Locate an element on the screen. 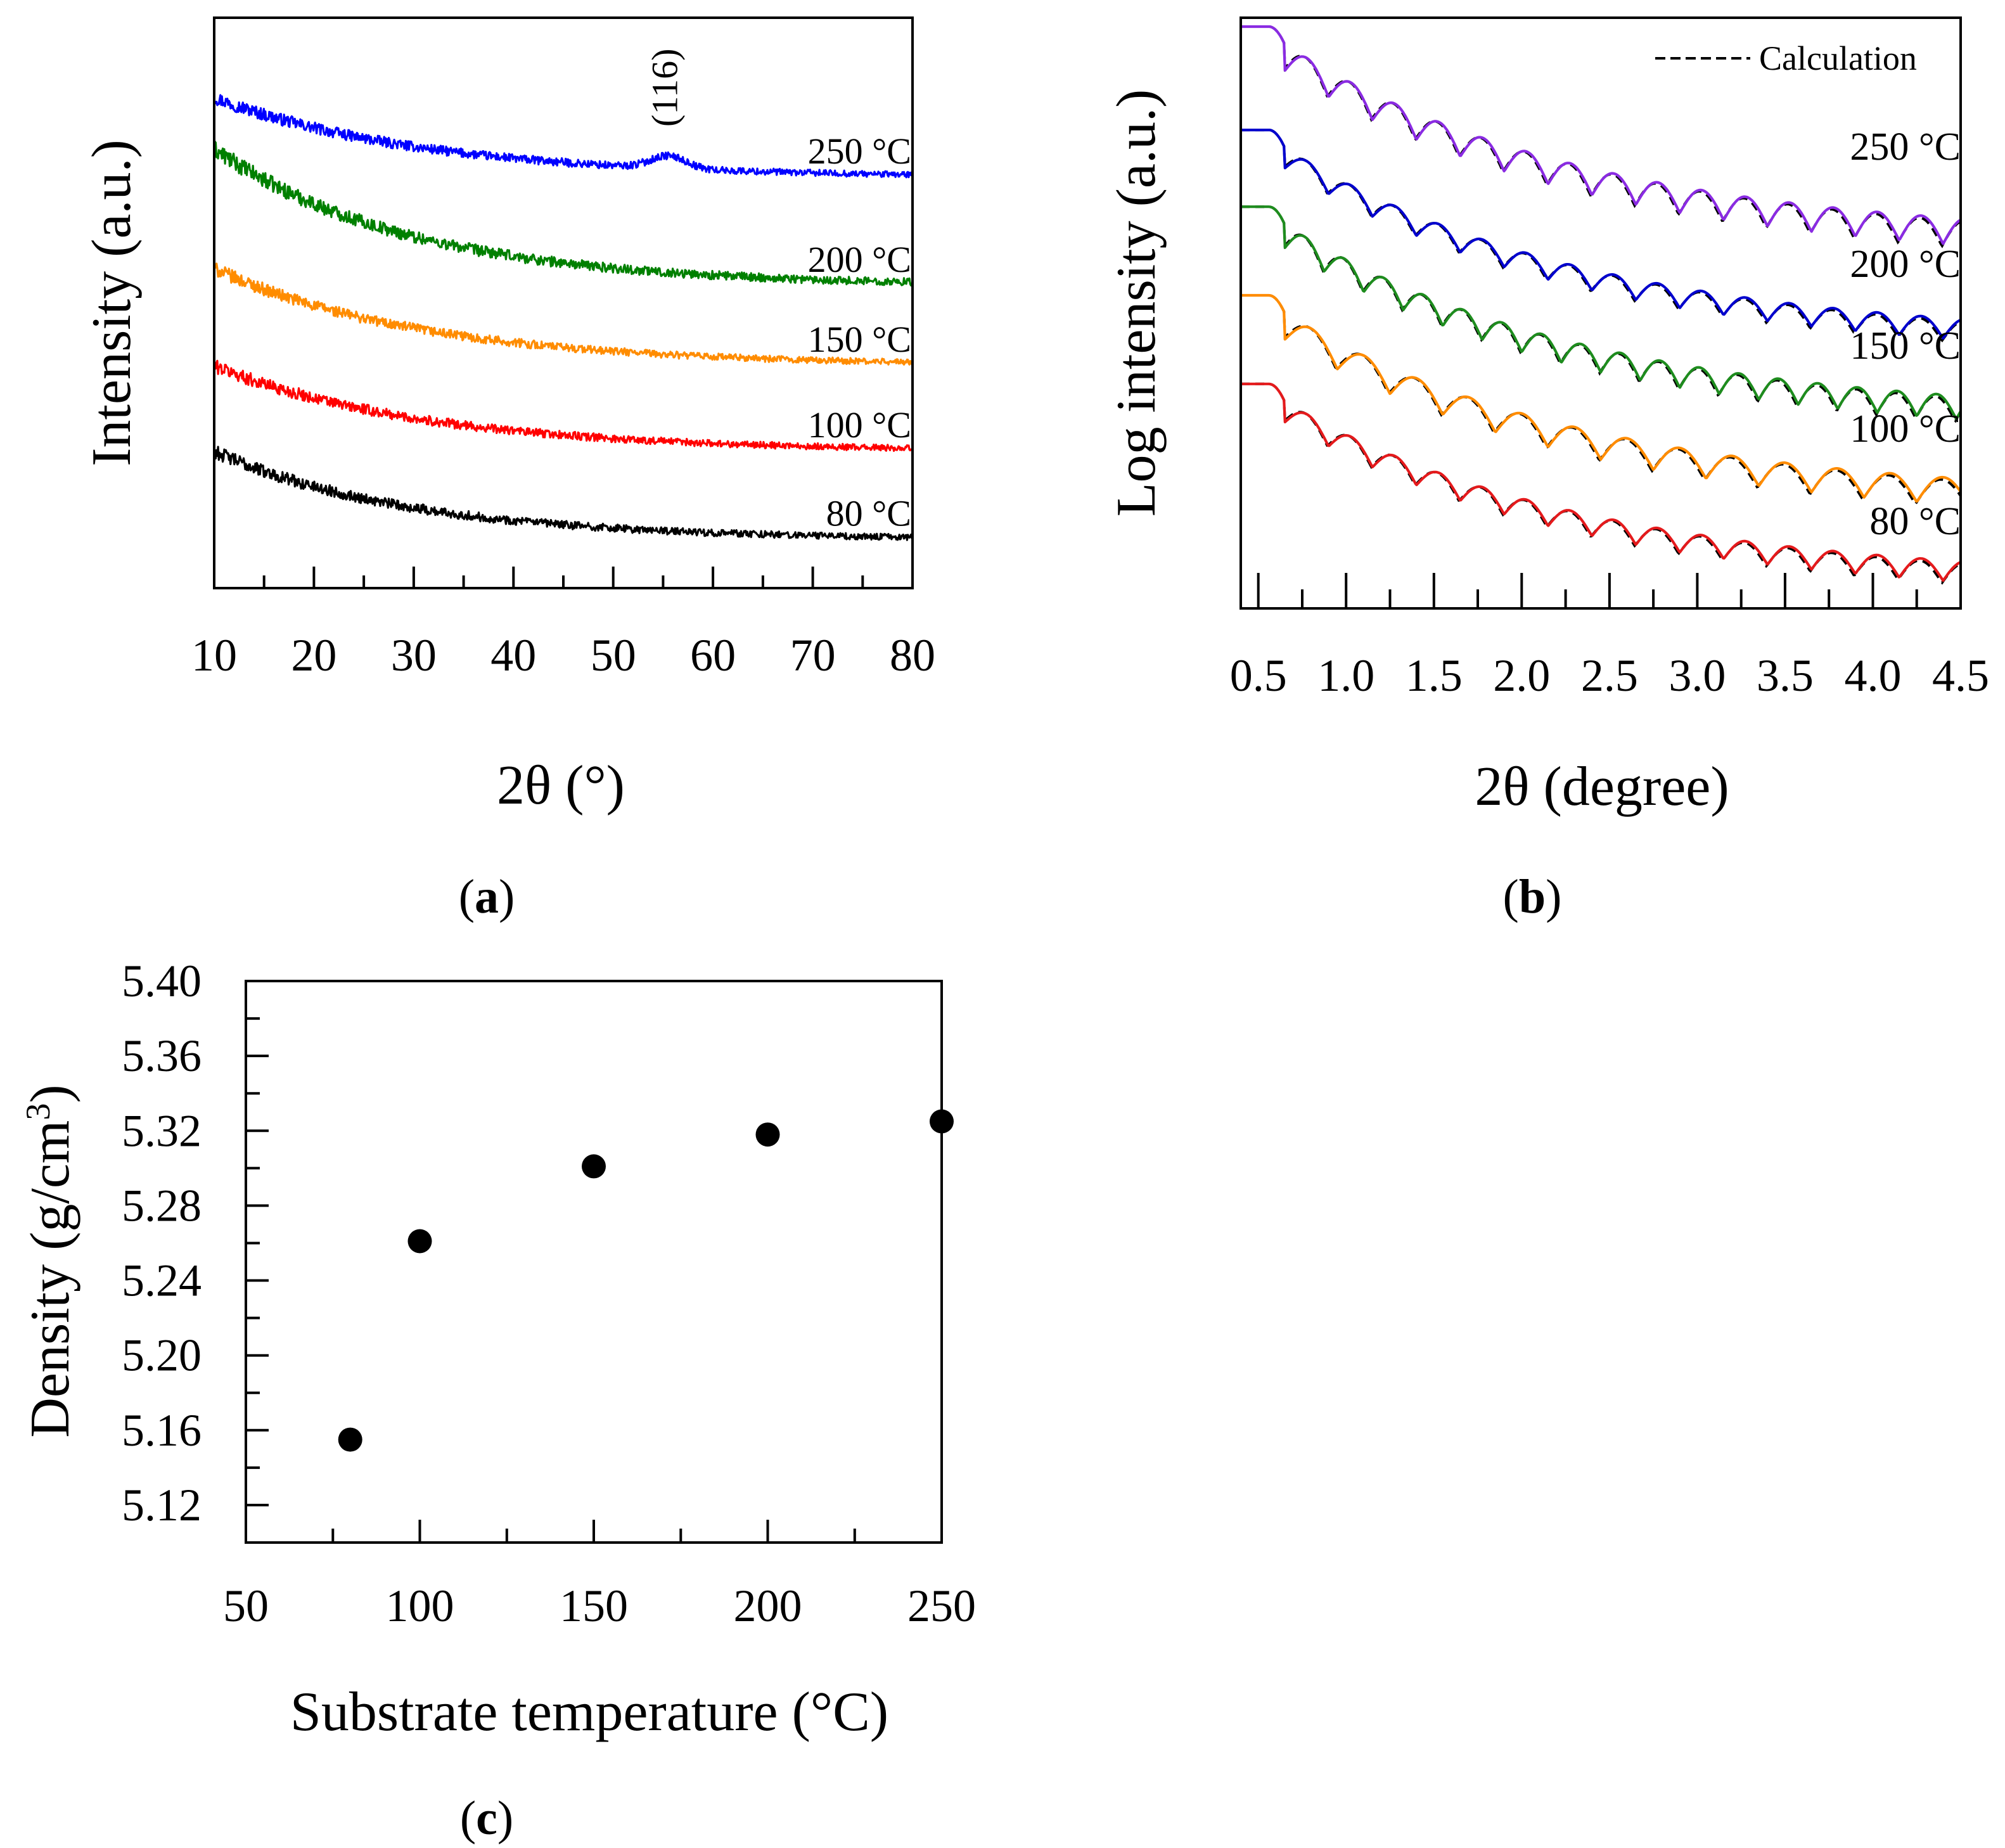 The image size is (2005, 1848). x-tick-label: 0.5 is located at coordinates (1258, 676).